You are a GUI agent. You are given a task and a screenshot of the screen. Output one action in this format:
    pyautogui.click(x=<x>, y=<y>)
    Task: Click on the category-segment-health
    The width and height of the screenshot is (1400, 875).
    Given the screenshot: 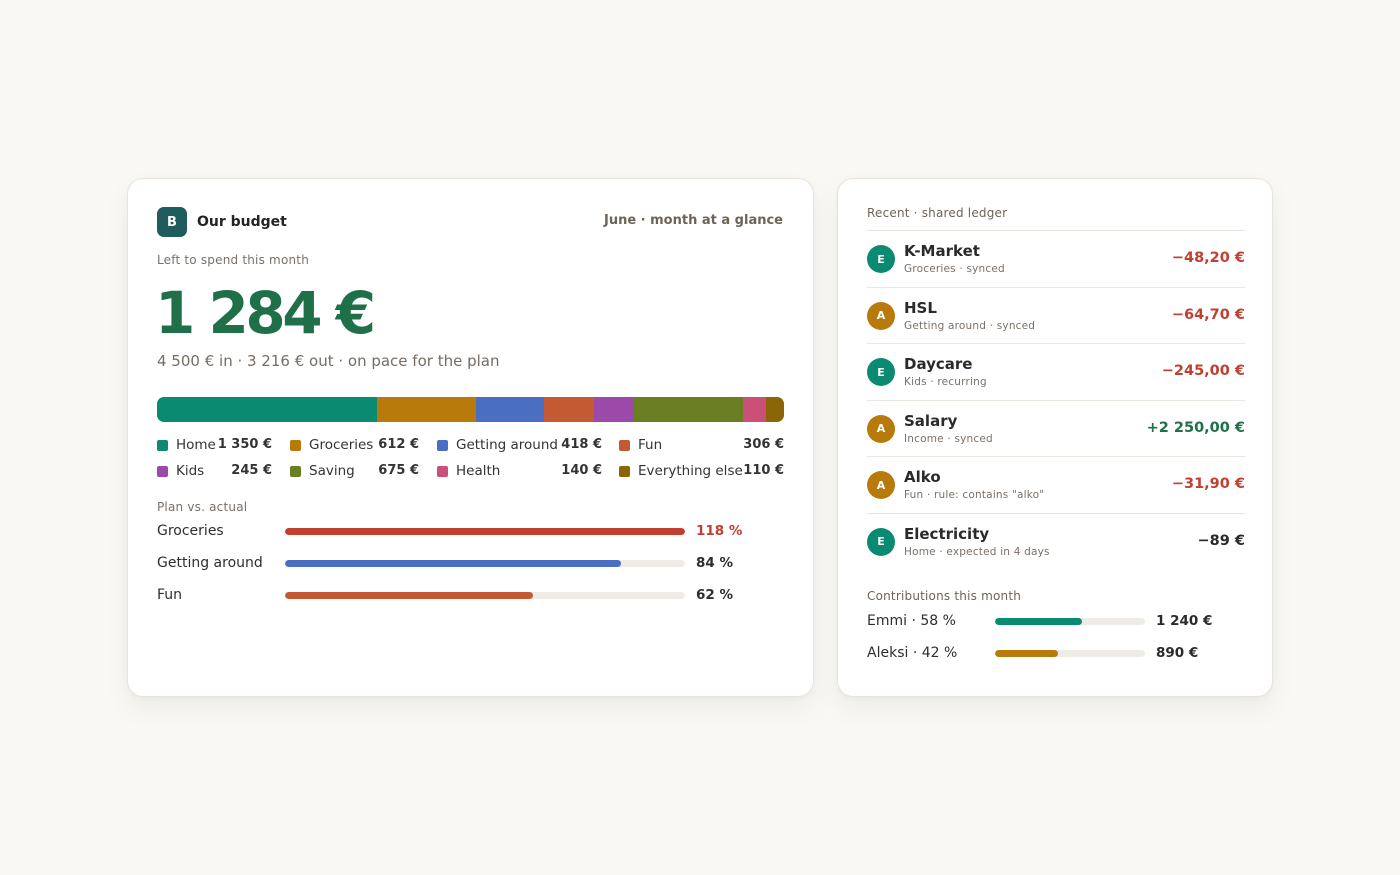 What is the action you would take?
    pyautogui.click(x=755, y=409)
    